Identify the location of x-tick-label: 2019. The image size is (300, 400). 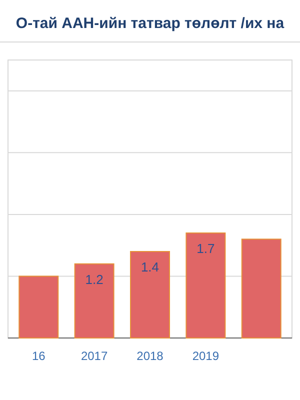
(206, 356).